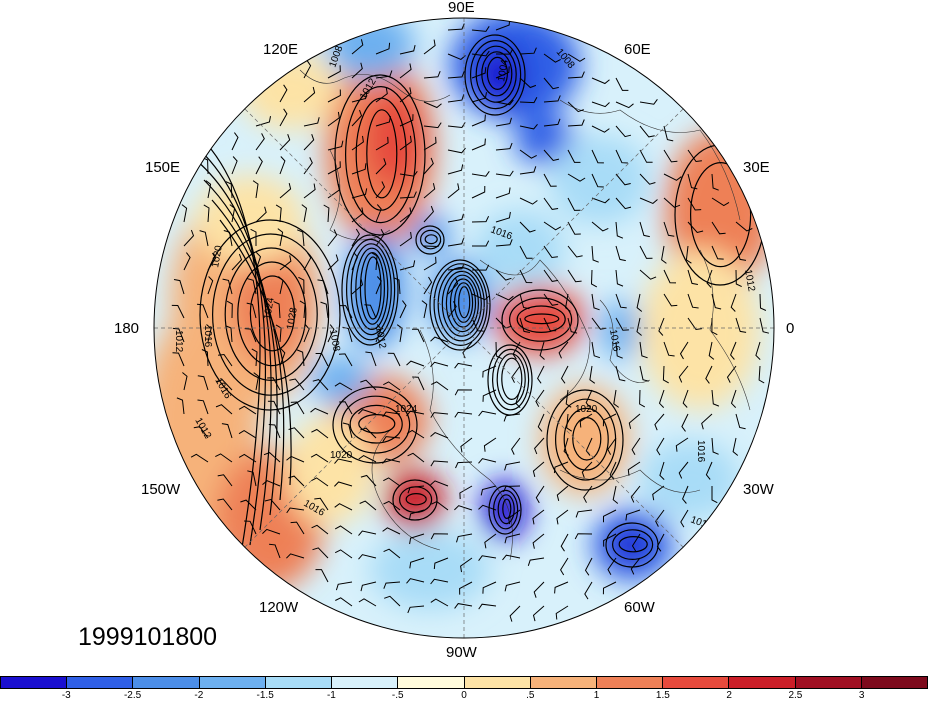 Image resolution: width=928 pixels, height=702 pixels. What do you see at coordinates (100, 682) in the screenshot?
I see `colorbar-segment` at bounding box center [100, 682].